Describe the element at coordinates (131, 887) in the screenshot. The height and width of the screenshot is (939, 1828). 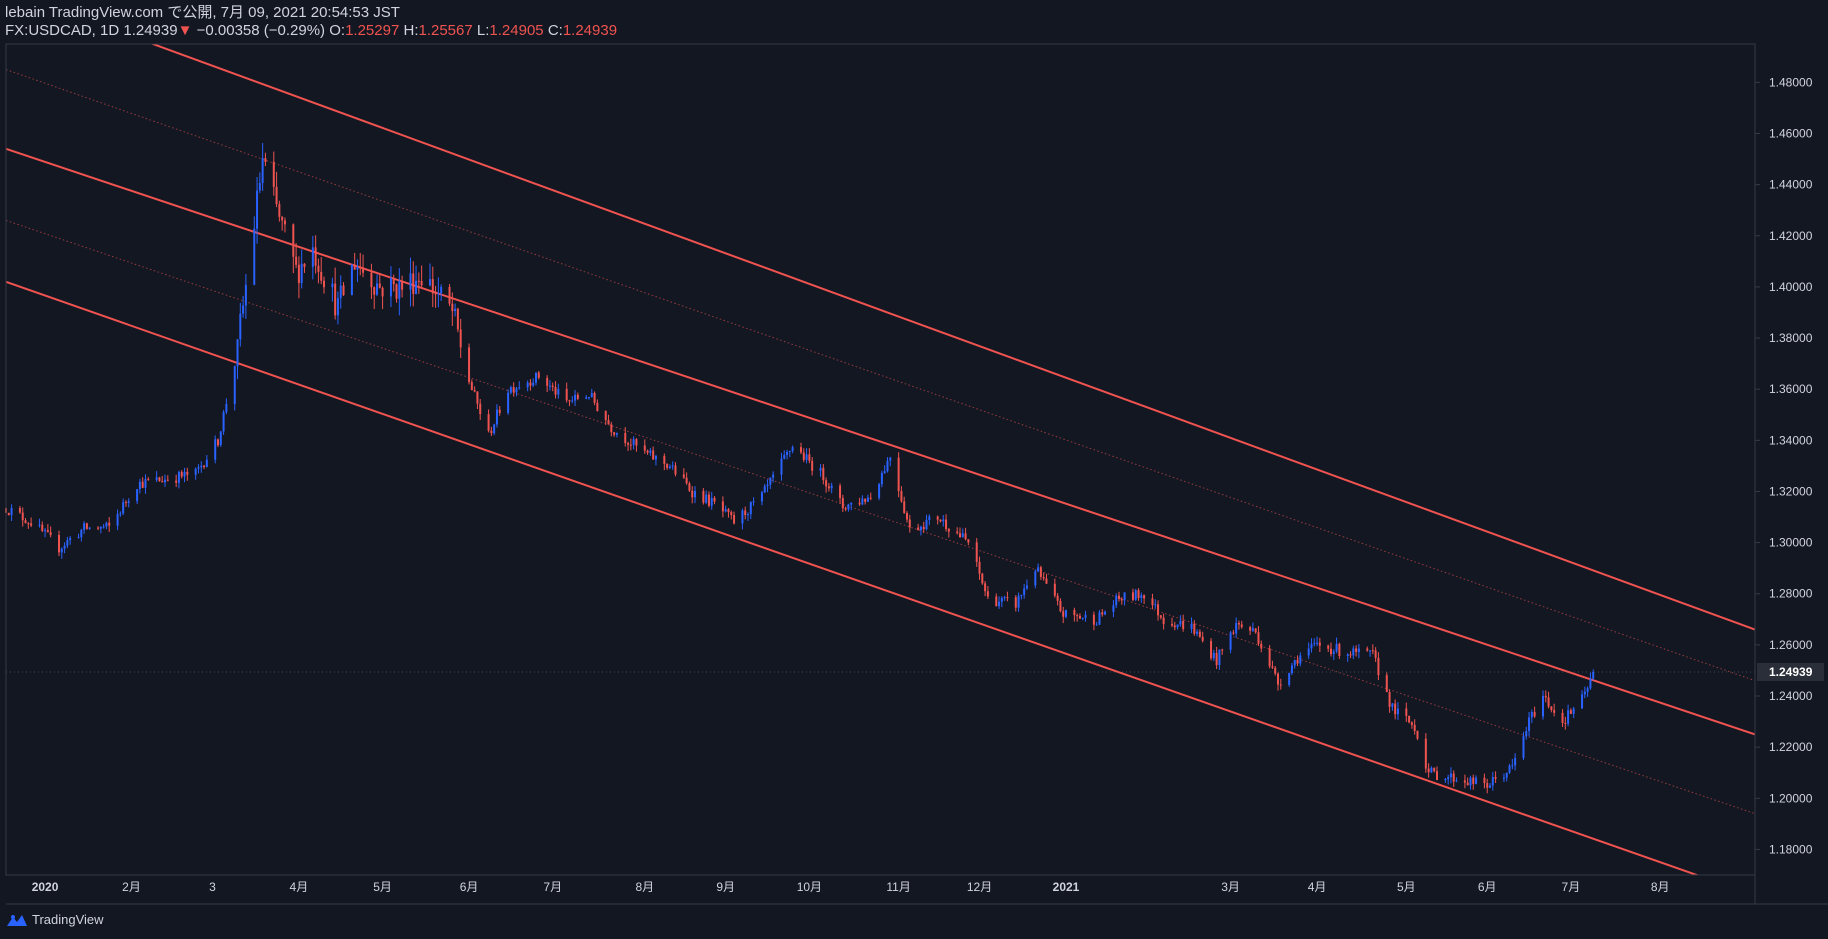
I see `time-tick-label: 2月` at that location.